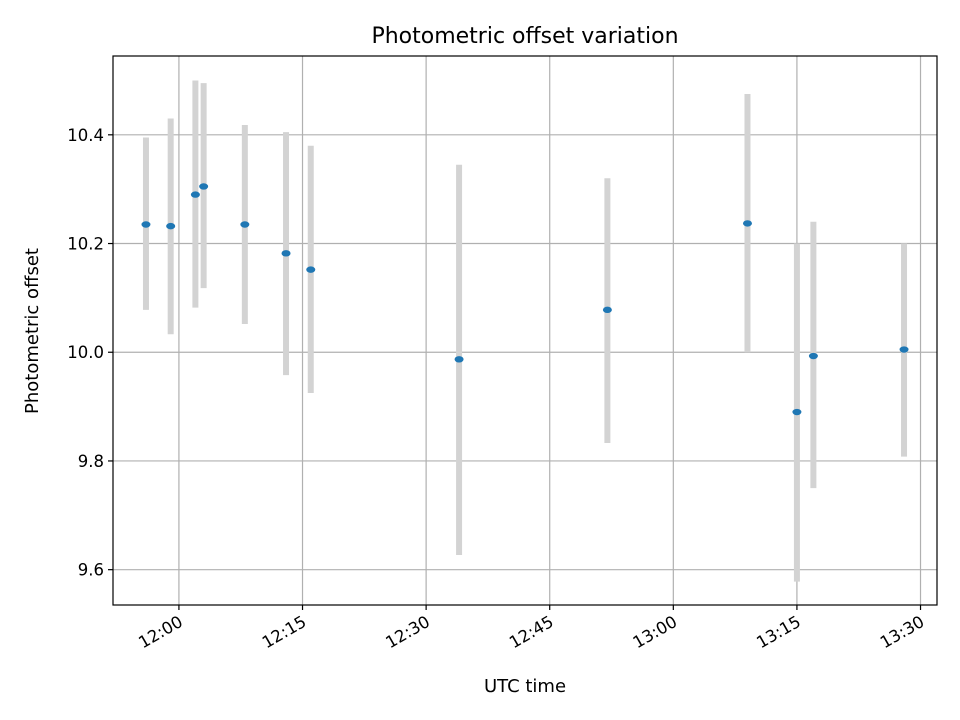  What do you see at coordinates (91, 461) in the screenshot?
I see `y-tick-label: 9.8` at bounding box center [91, 461].